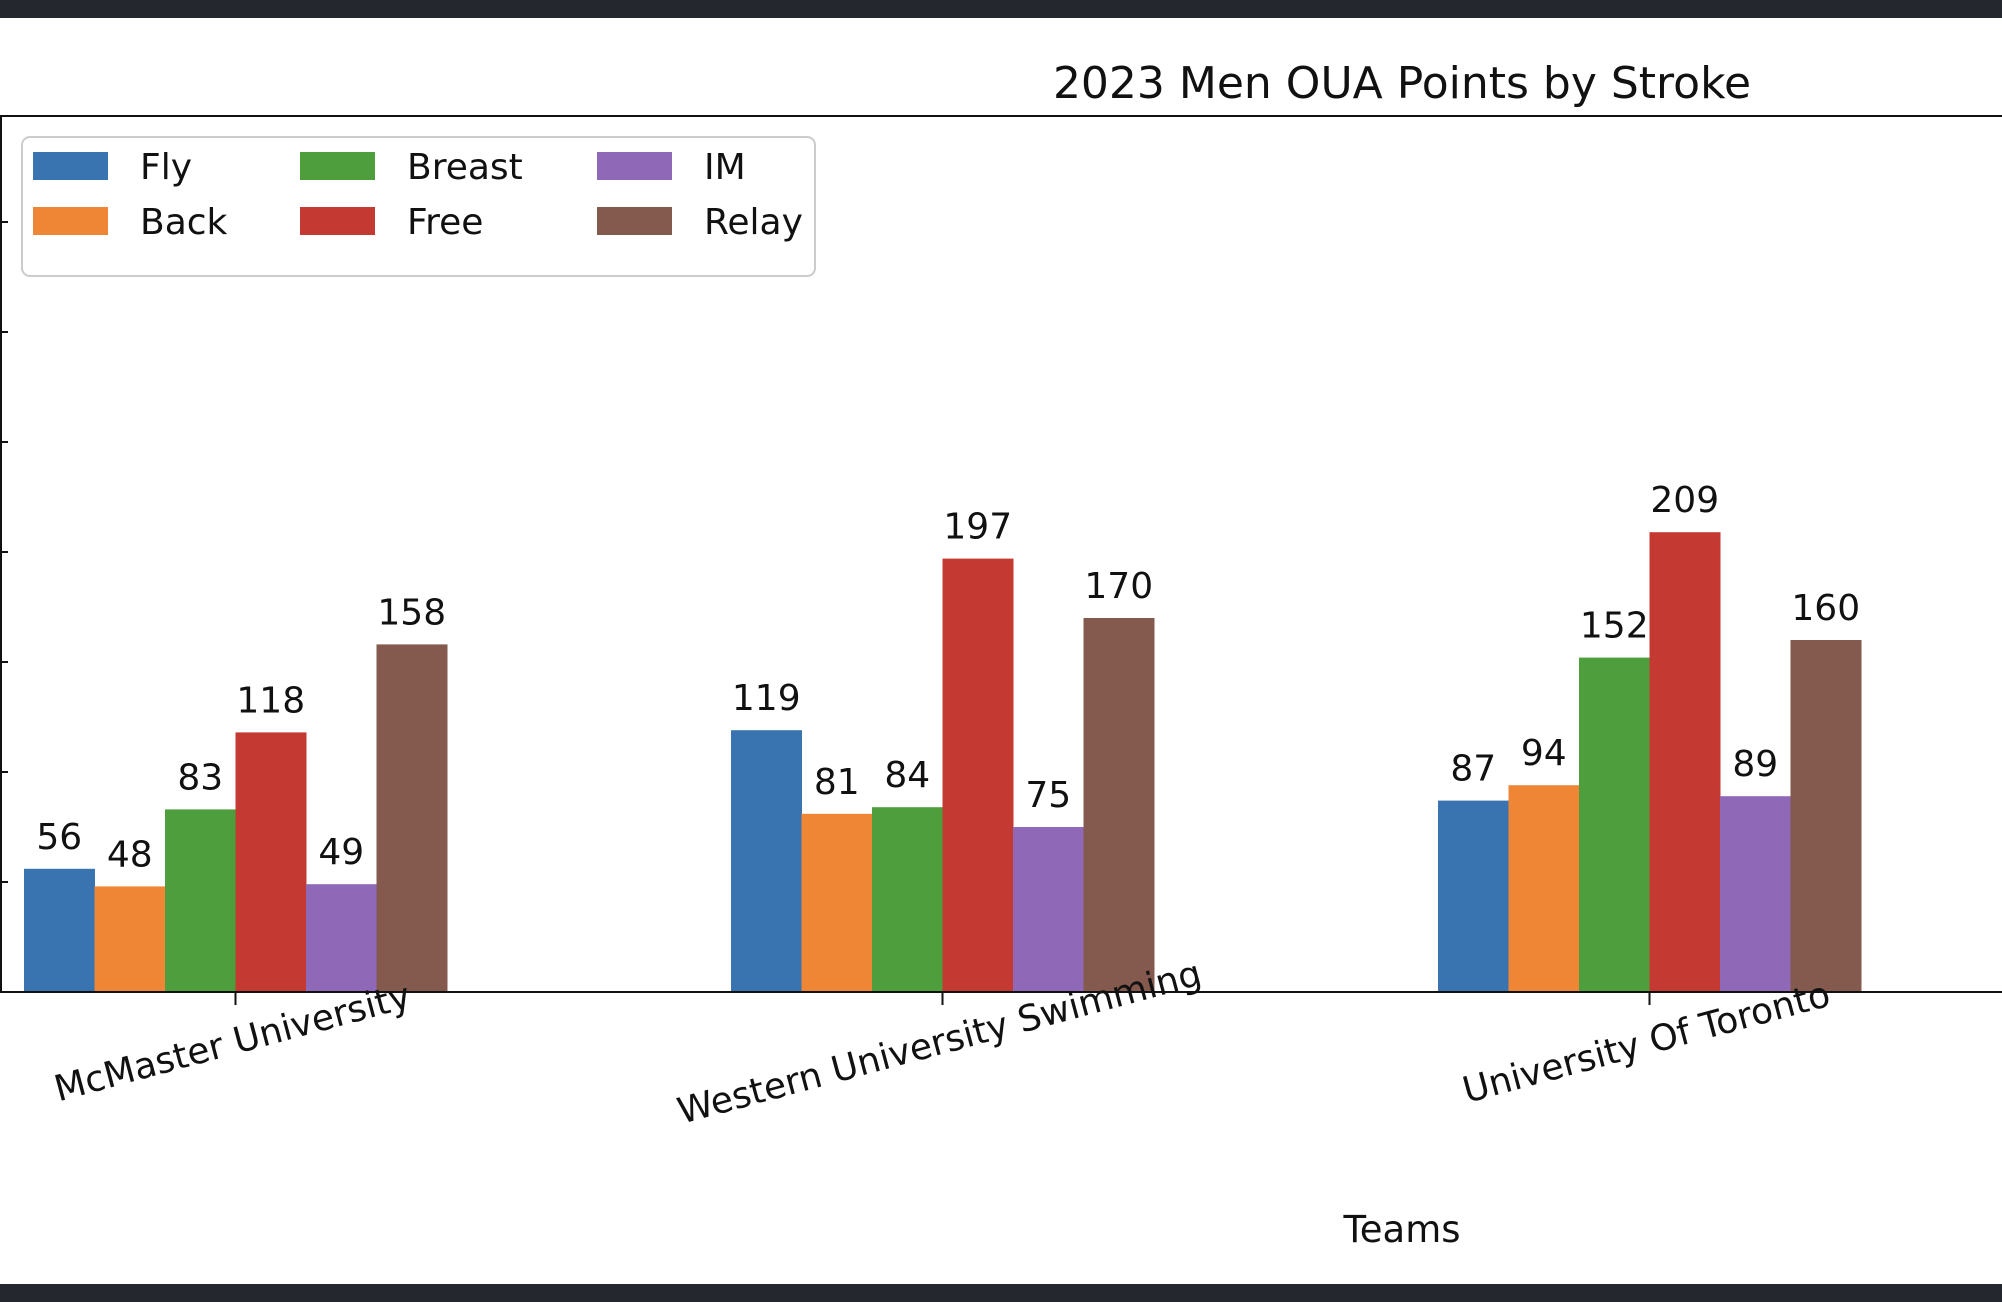 Image resolution: width=2002 pixels, height=1302 pixels. What do you see at coordinates (184, 222) in the screenshot?
I see `legend-label: Back` at bounding box center [184, 222].